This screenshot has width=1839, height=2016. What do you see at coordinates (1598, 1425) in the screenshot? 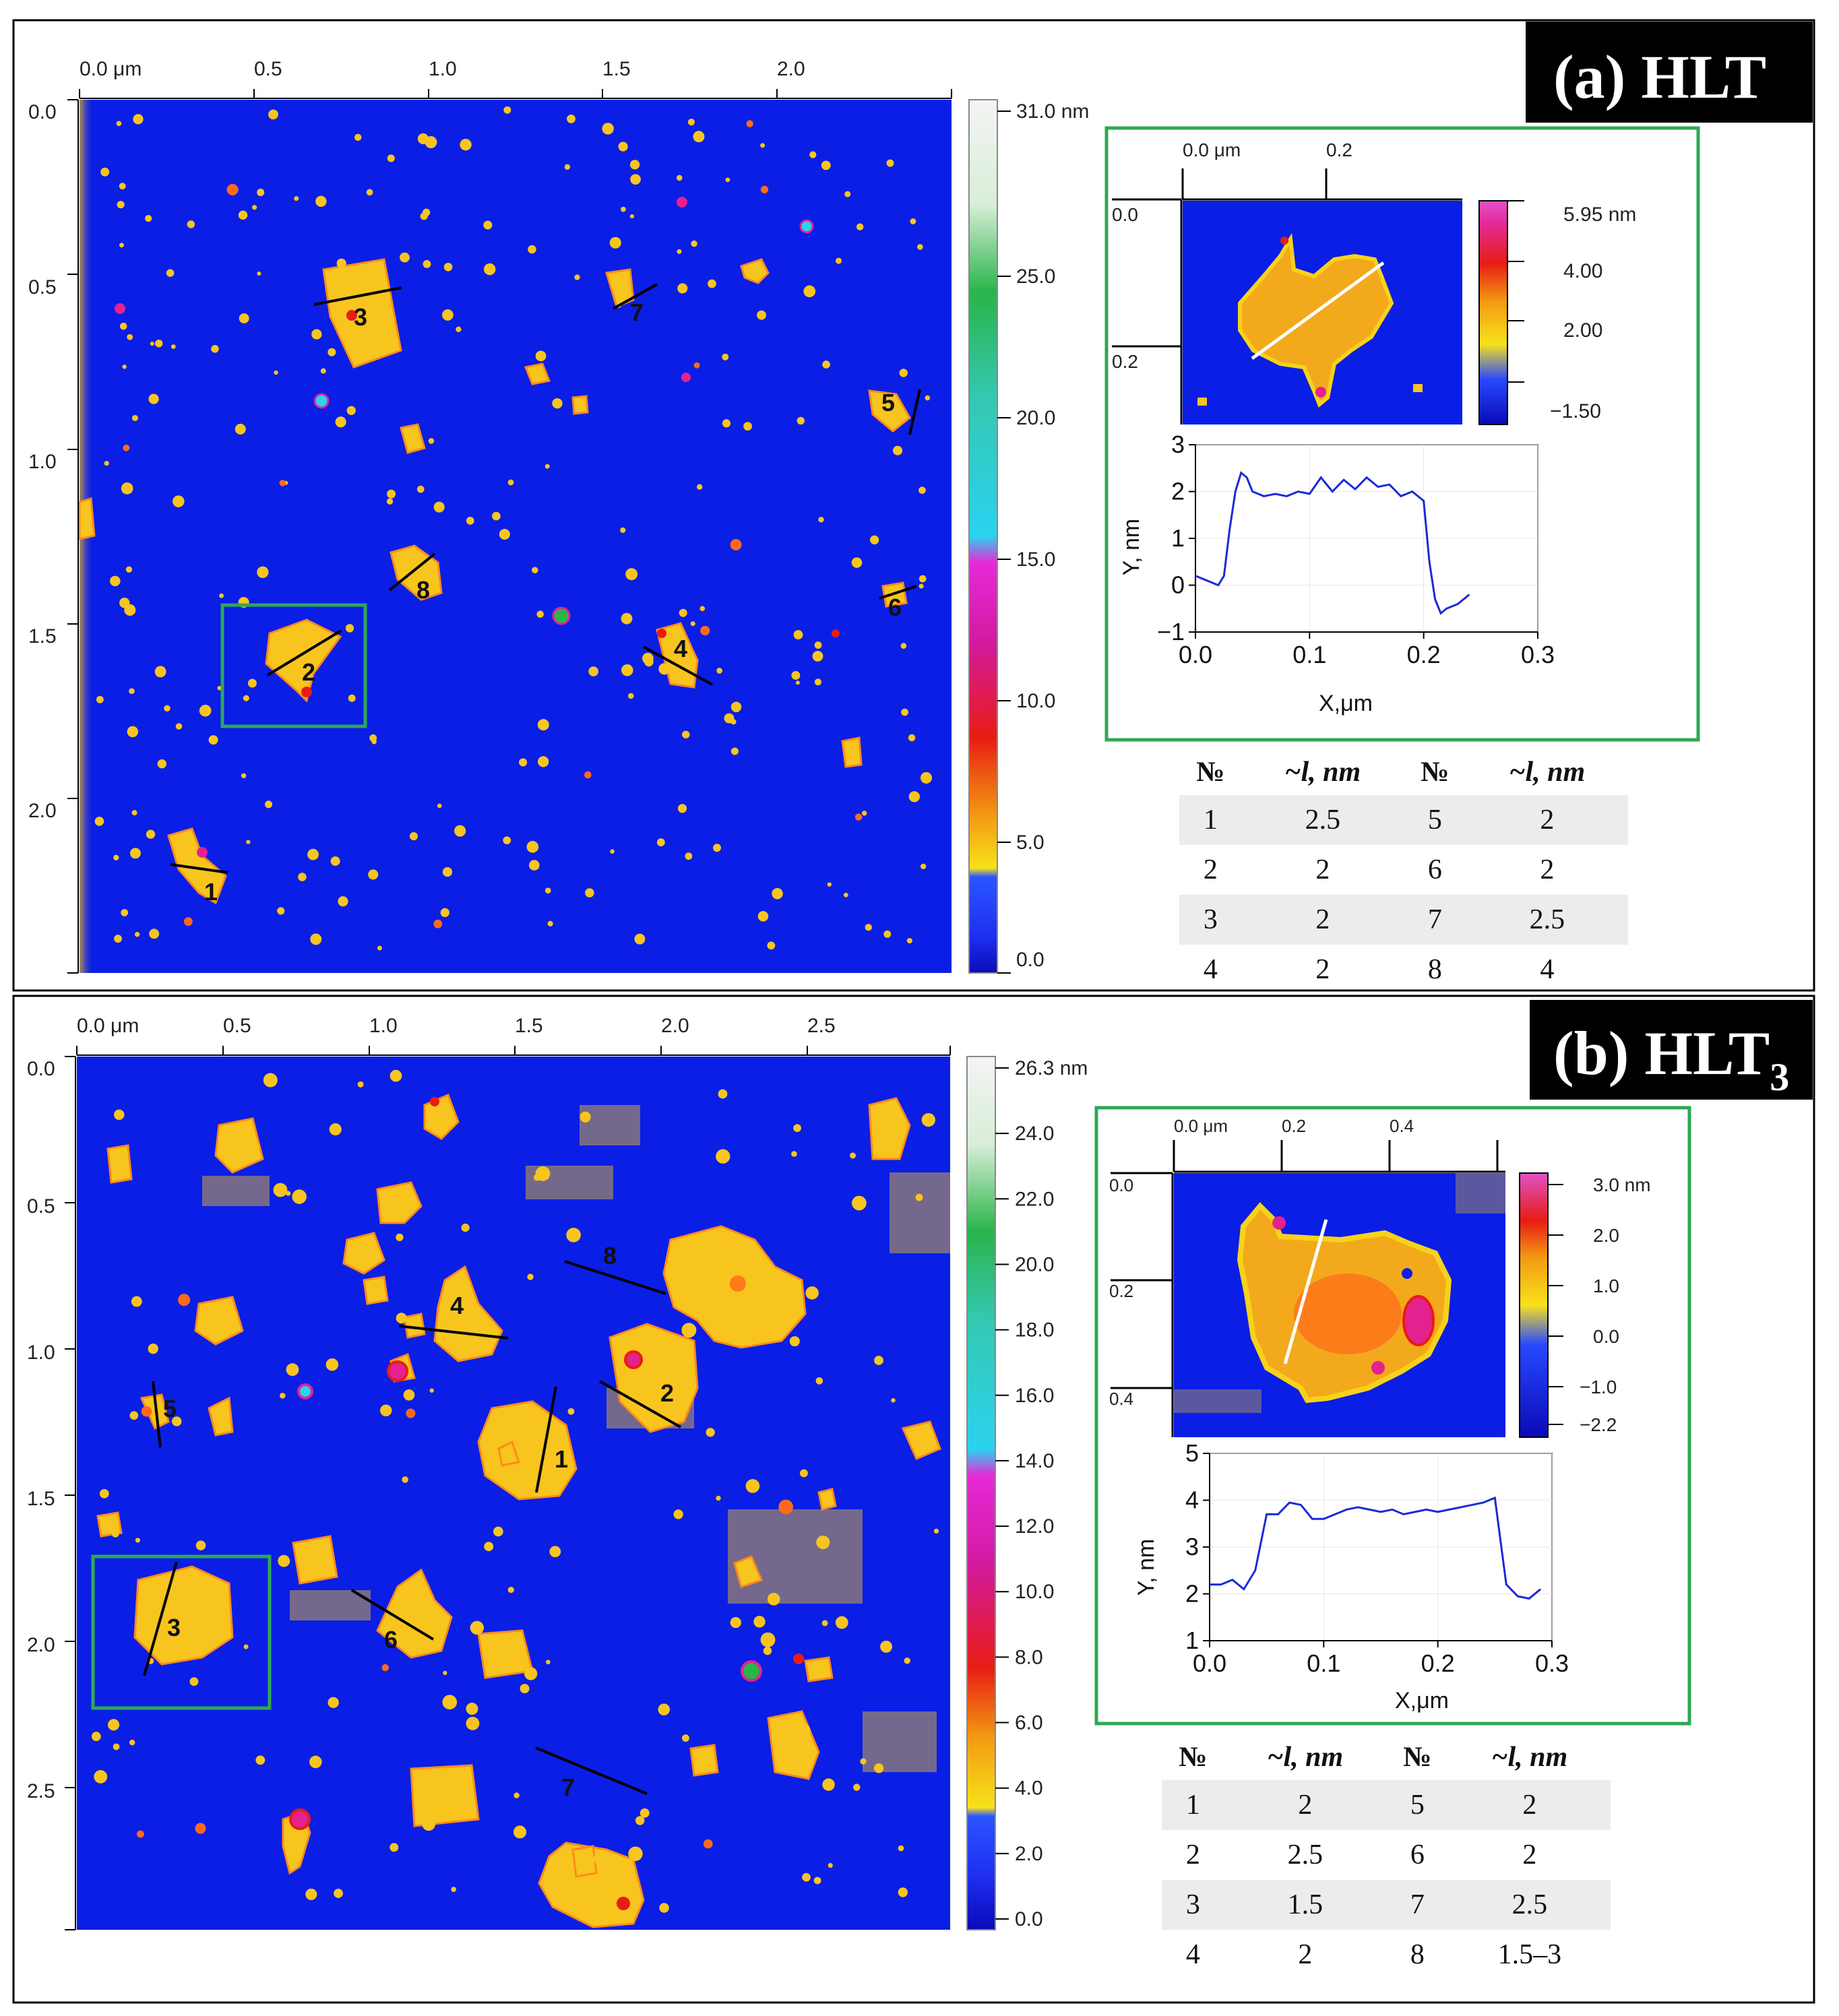
I see `inset-colorbar-tick-label: −2.2` at bounding box center [1598, 1425].